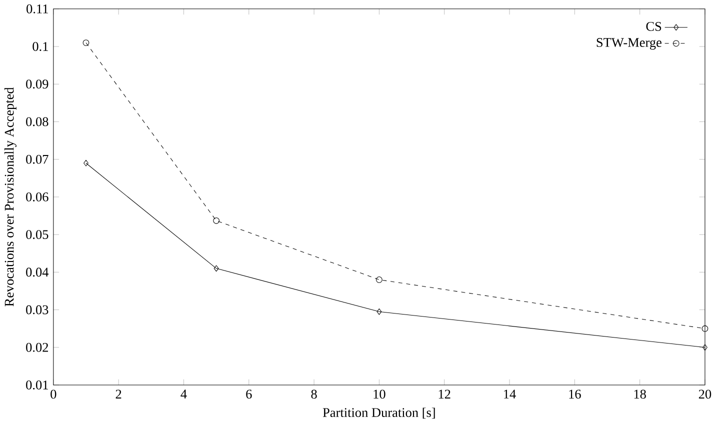 The width and height of the screenshot is (716, 423). What do you see at coordinates (37, 272) in the screenshot?
I see `y-tick-label: 0.04` at bounding box center [37, 272].